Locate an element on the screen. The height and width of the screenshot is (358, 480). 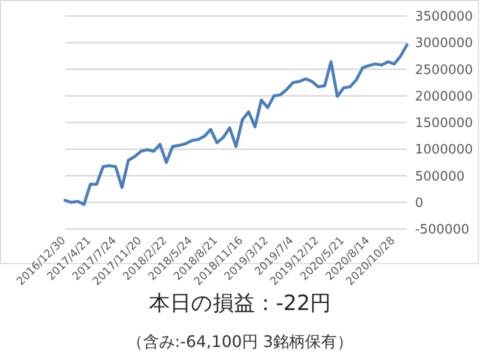
y-tick-label: 2500000 is located at coordinates (444, 70).